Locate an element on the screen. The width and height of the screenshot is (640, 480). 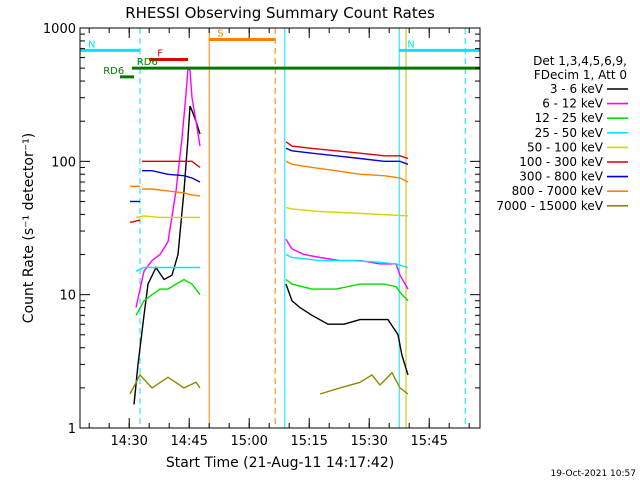
mode-bar-label-3: S is located at coordinates (220, 33).